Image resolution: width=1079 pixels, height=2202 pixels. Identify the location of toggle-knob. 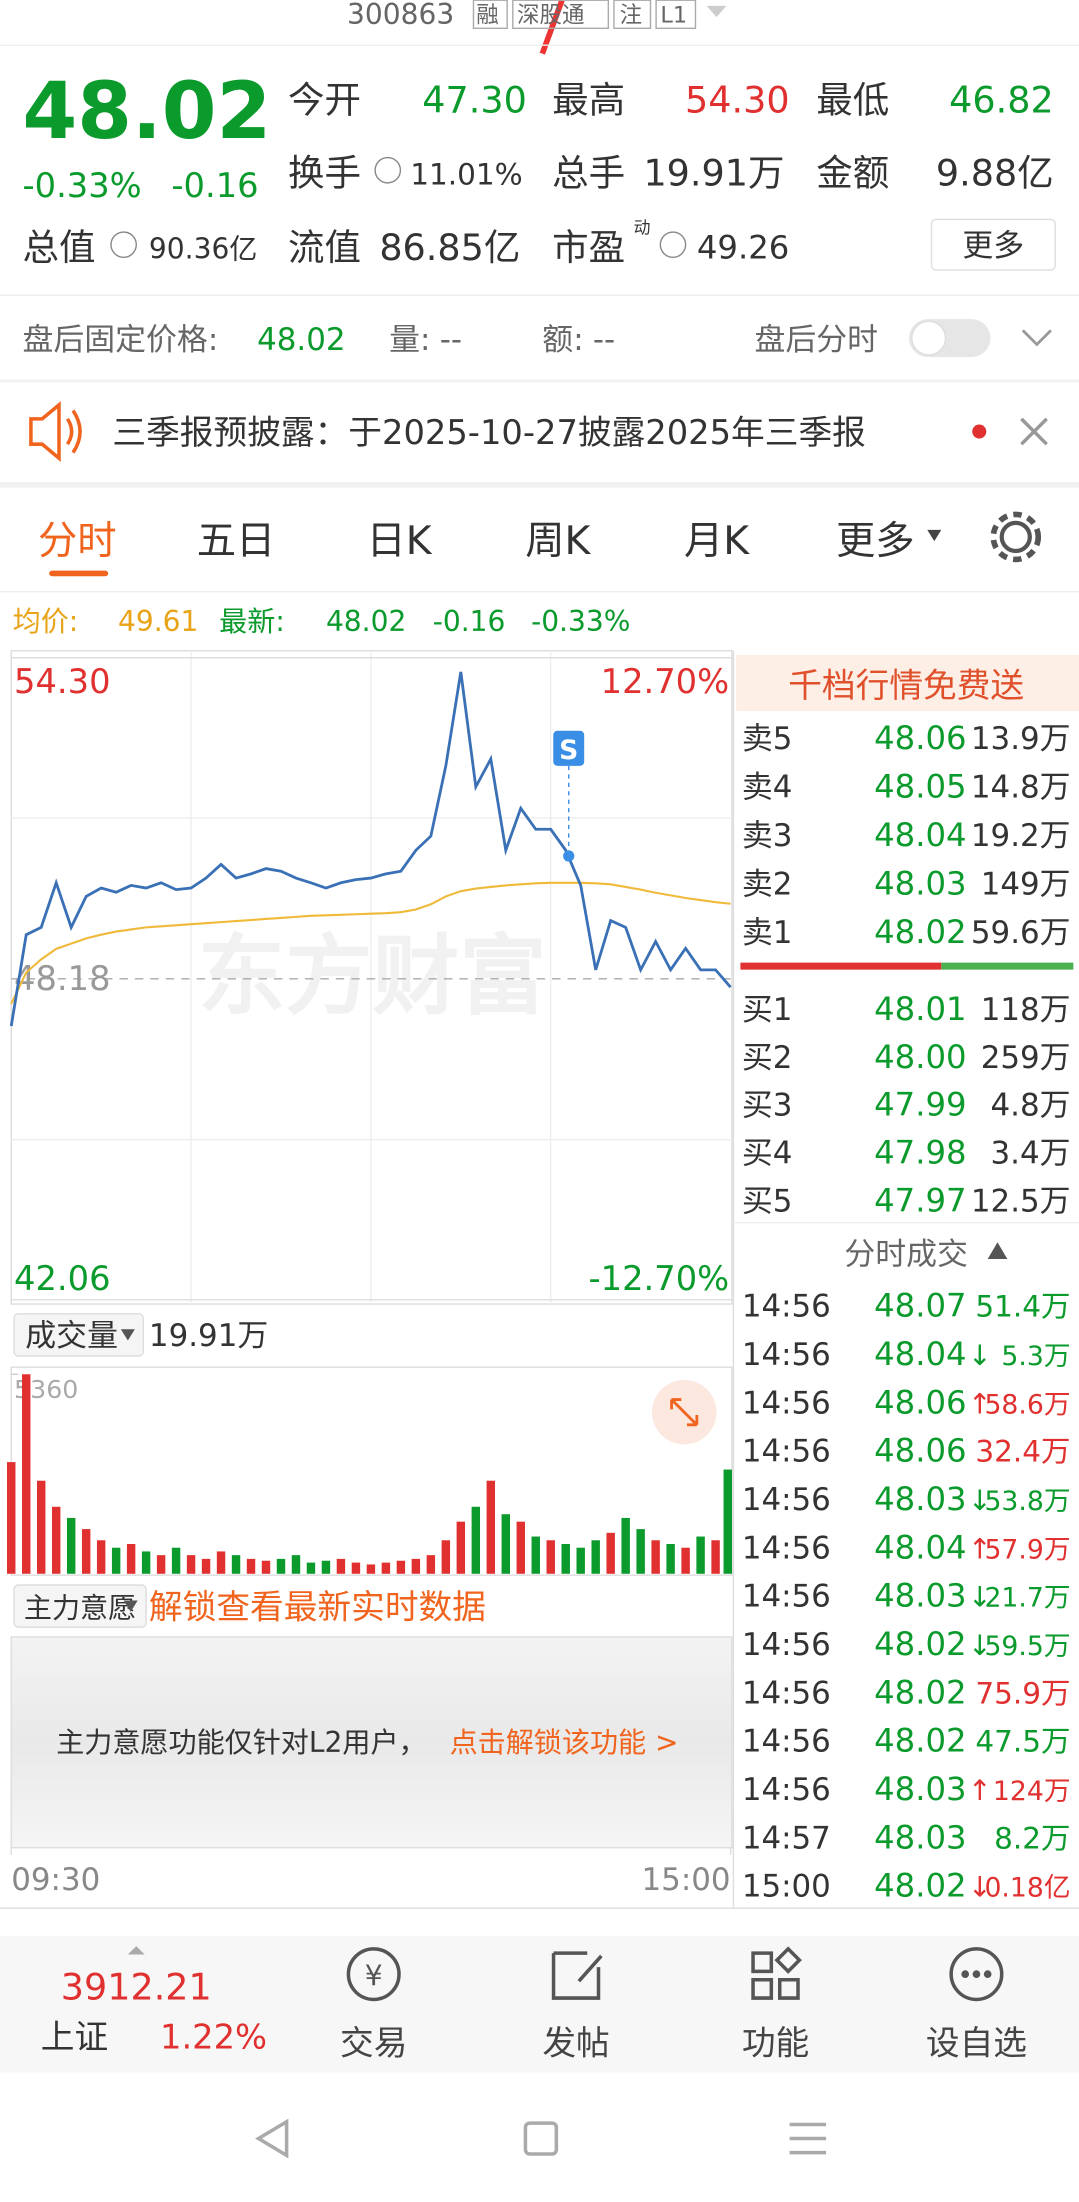
(929, 338).